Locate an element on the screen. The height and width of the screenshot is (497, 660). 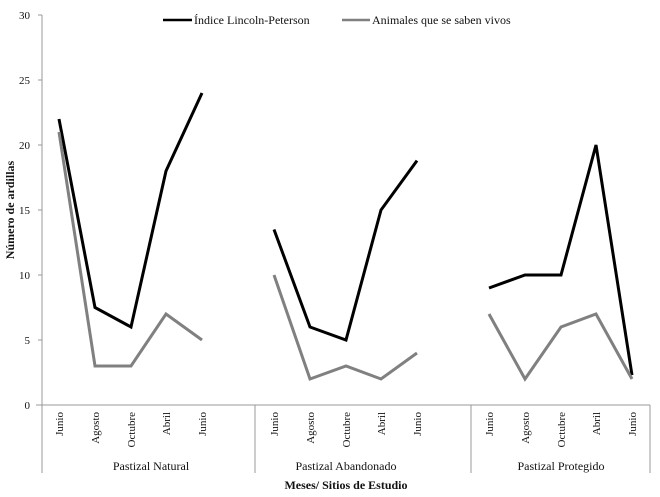
x-group-label: Pastizal Abandonado is located at coordinates (346, 466).